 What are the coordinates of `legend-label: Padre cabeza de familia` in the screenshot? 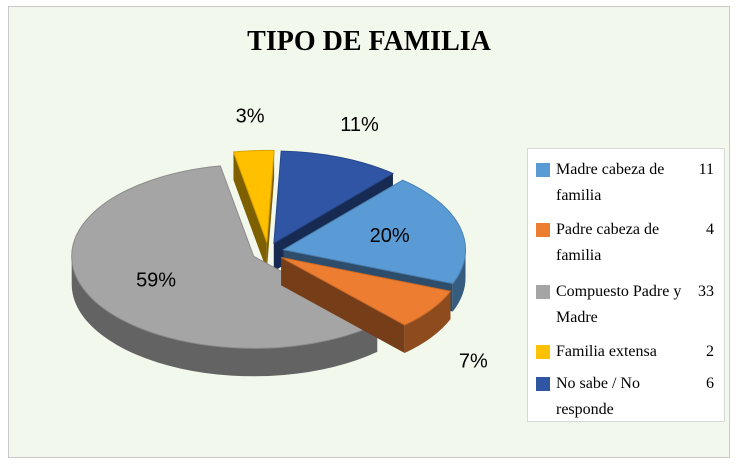 It's located at (608, 242).